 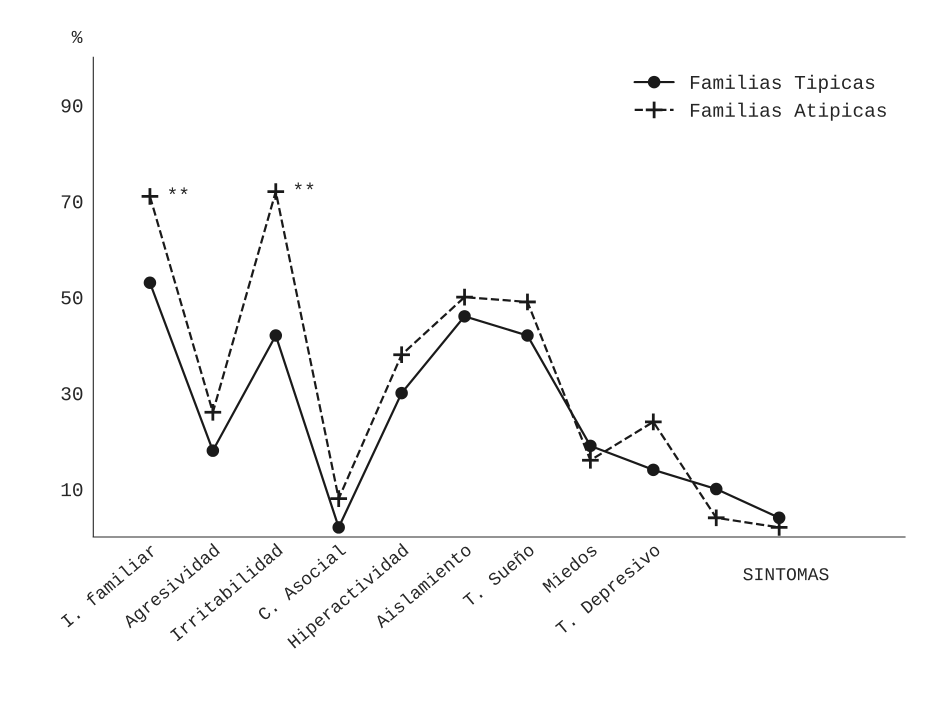 What do you see at coordinates (788, 111) in the screenshot?
I see `legend-label: Familias Atipicas` at bounding box center [788, 111].